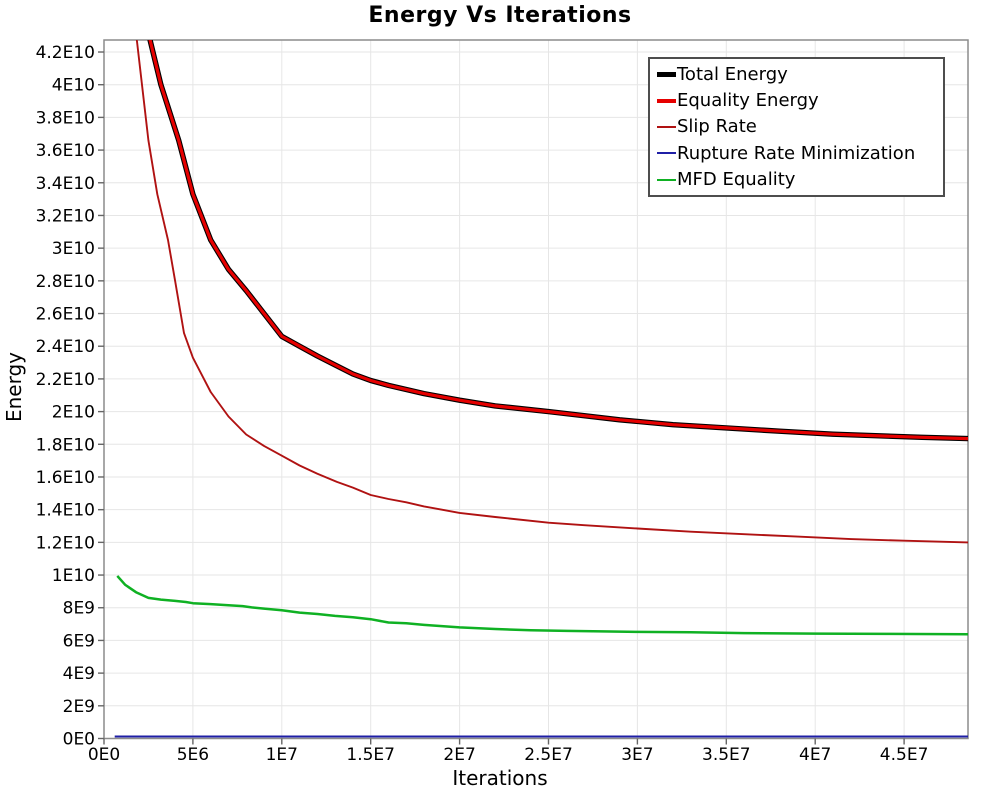  What do you see at coordinates (79, 641) in the screenshot?
I see `y-tick-label: 6E9` at bounding box center [79, 641].